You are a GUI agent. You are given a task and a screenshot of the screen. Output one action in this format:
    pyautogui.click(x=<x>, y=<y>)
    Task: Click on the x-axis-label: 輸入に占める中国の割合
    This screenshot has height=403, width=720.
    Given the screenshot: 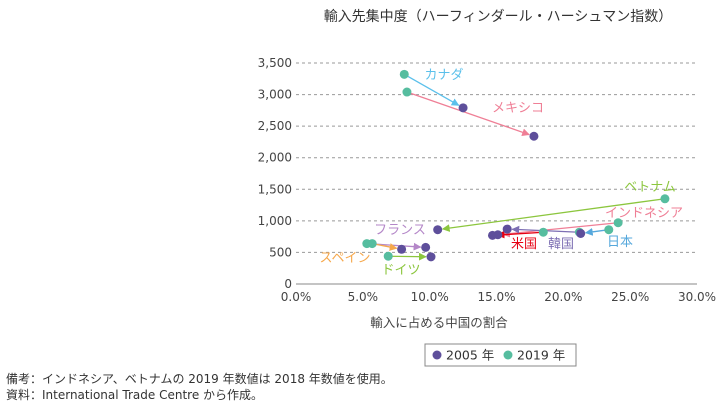 What is the action you would take?
    pyautogui.click(x=439, y=322)
    